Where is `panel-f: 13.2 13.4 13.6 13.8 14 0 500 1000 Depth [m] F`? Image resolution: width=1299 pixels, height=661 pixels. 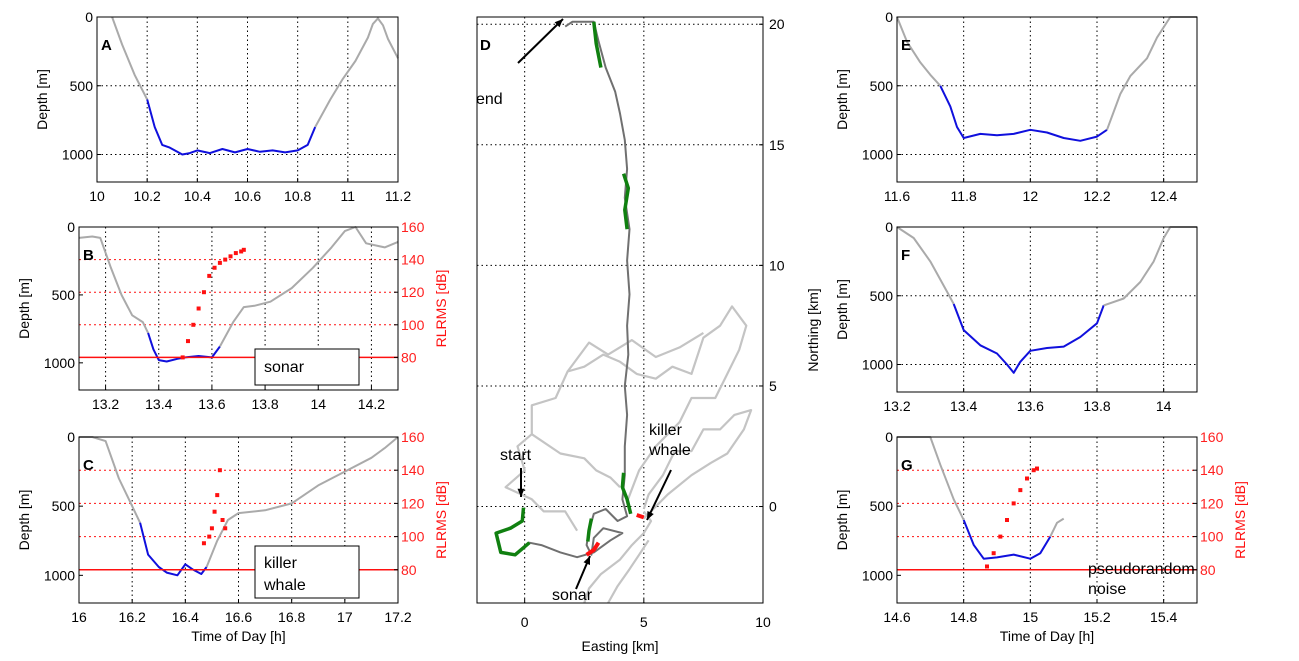 panel-f: 13.2 13.4 13.6 13.8 14 0 500 1000 Depth [m] F is located at coordinates (1016, 316).